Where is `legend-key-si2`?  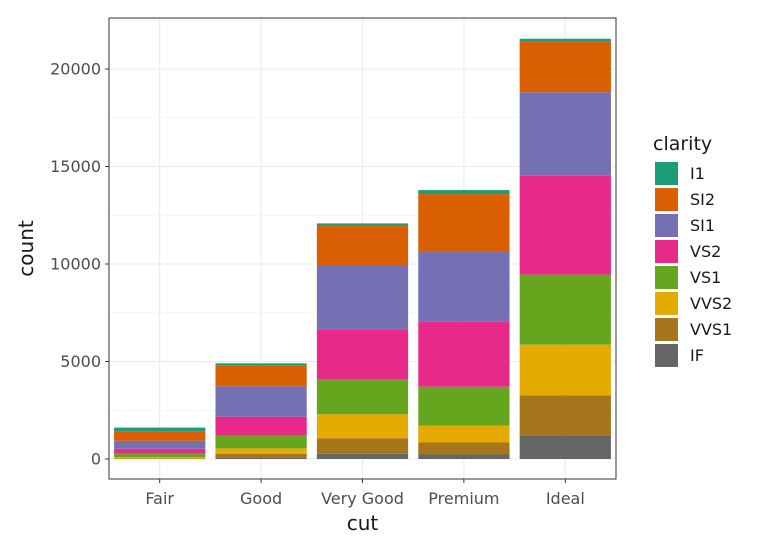
legend-key-si2 is located at coordinates (666, 199).